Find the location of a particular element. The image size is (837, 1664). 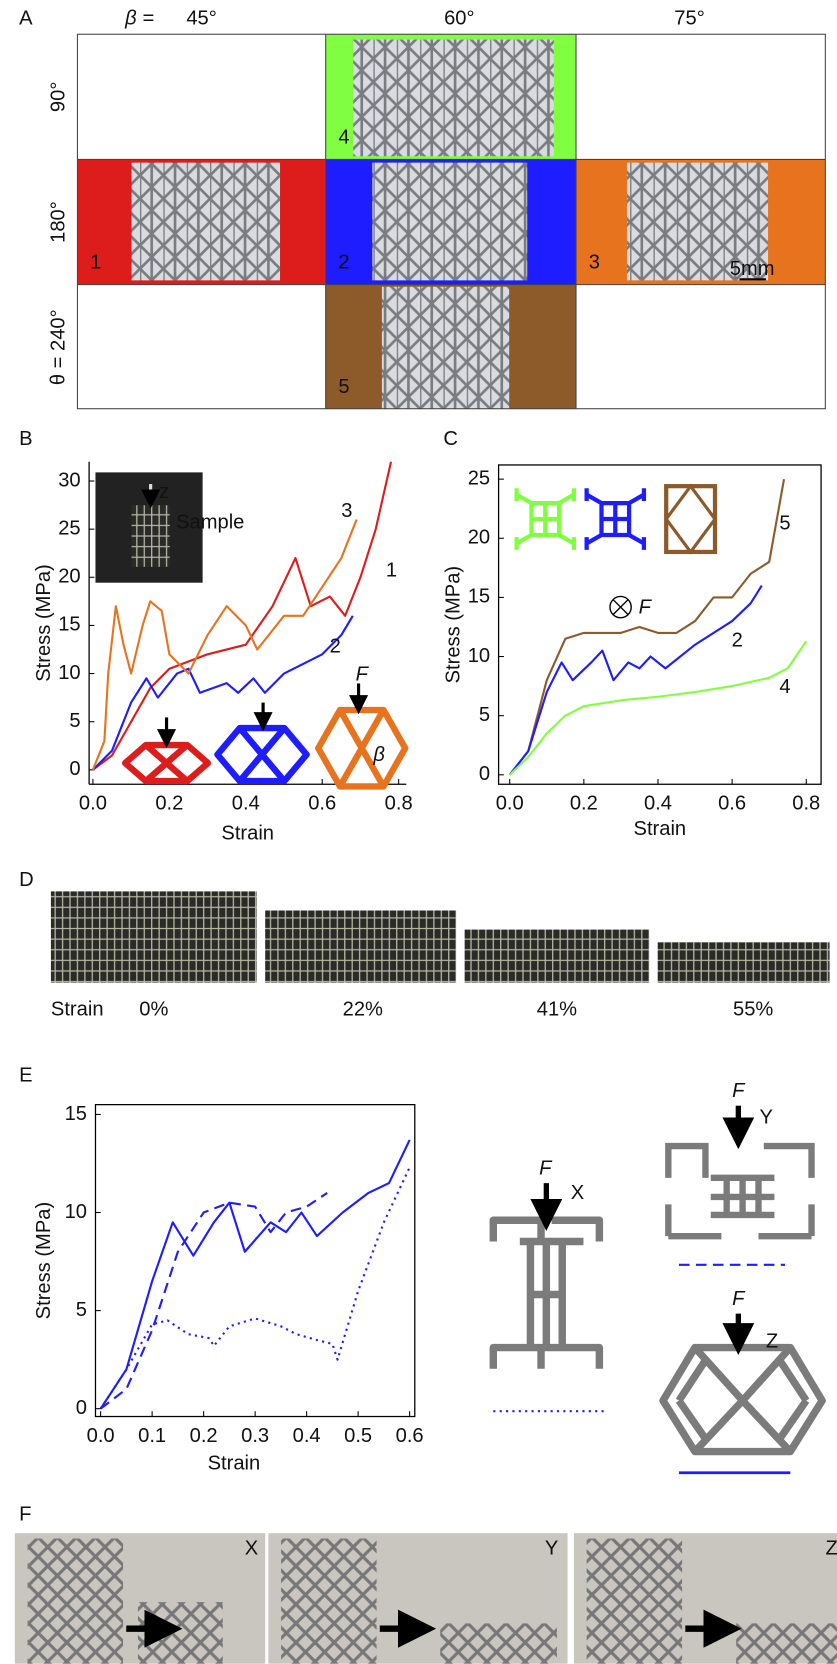

column-label: 45° is located at coordinates (201, 19).